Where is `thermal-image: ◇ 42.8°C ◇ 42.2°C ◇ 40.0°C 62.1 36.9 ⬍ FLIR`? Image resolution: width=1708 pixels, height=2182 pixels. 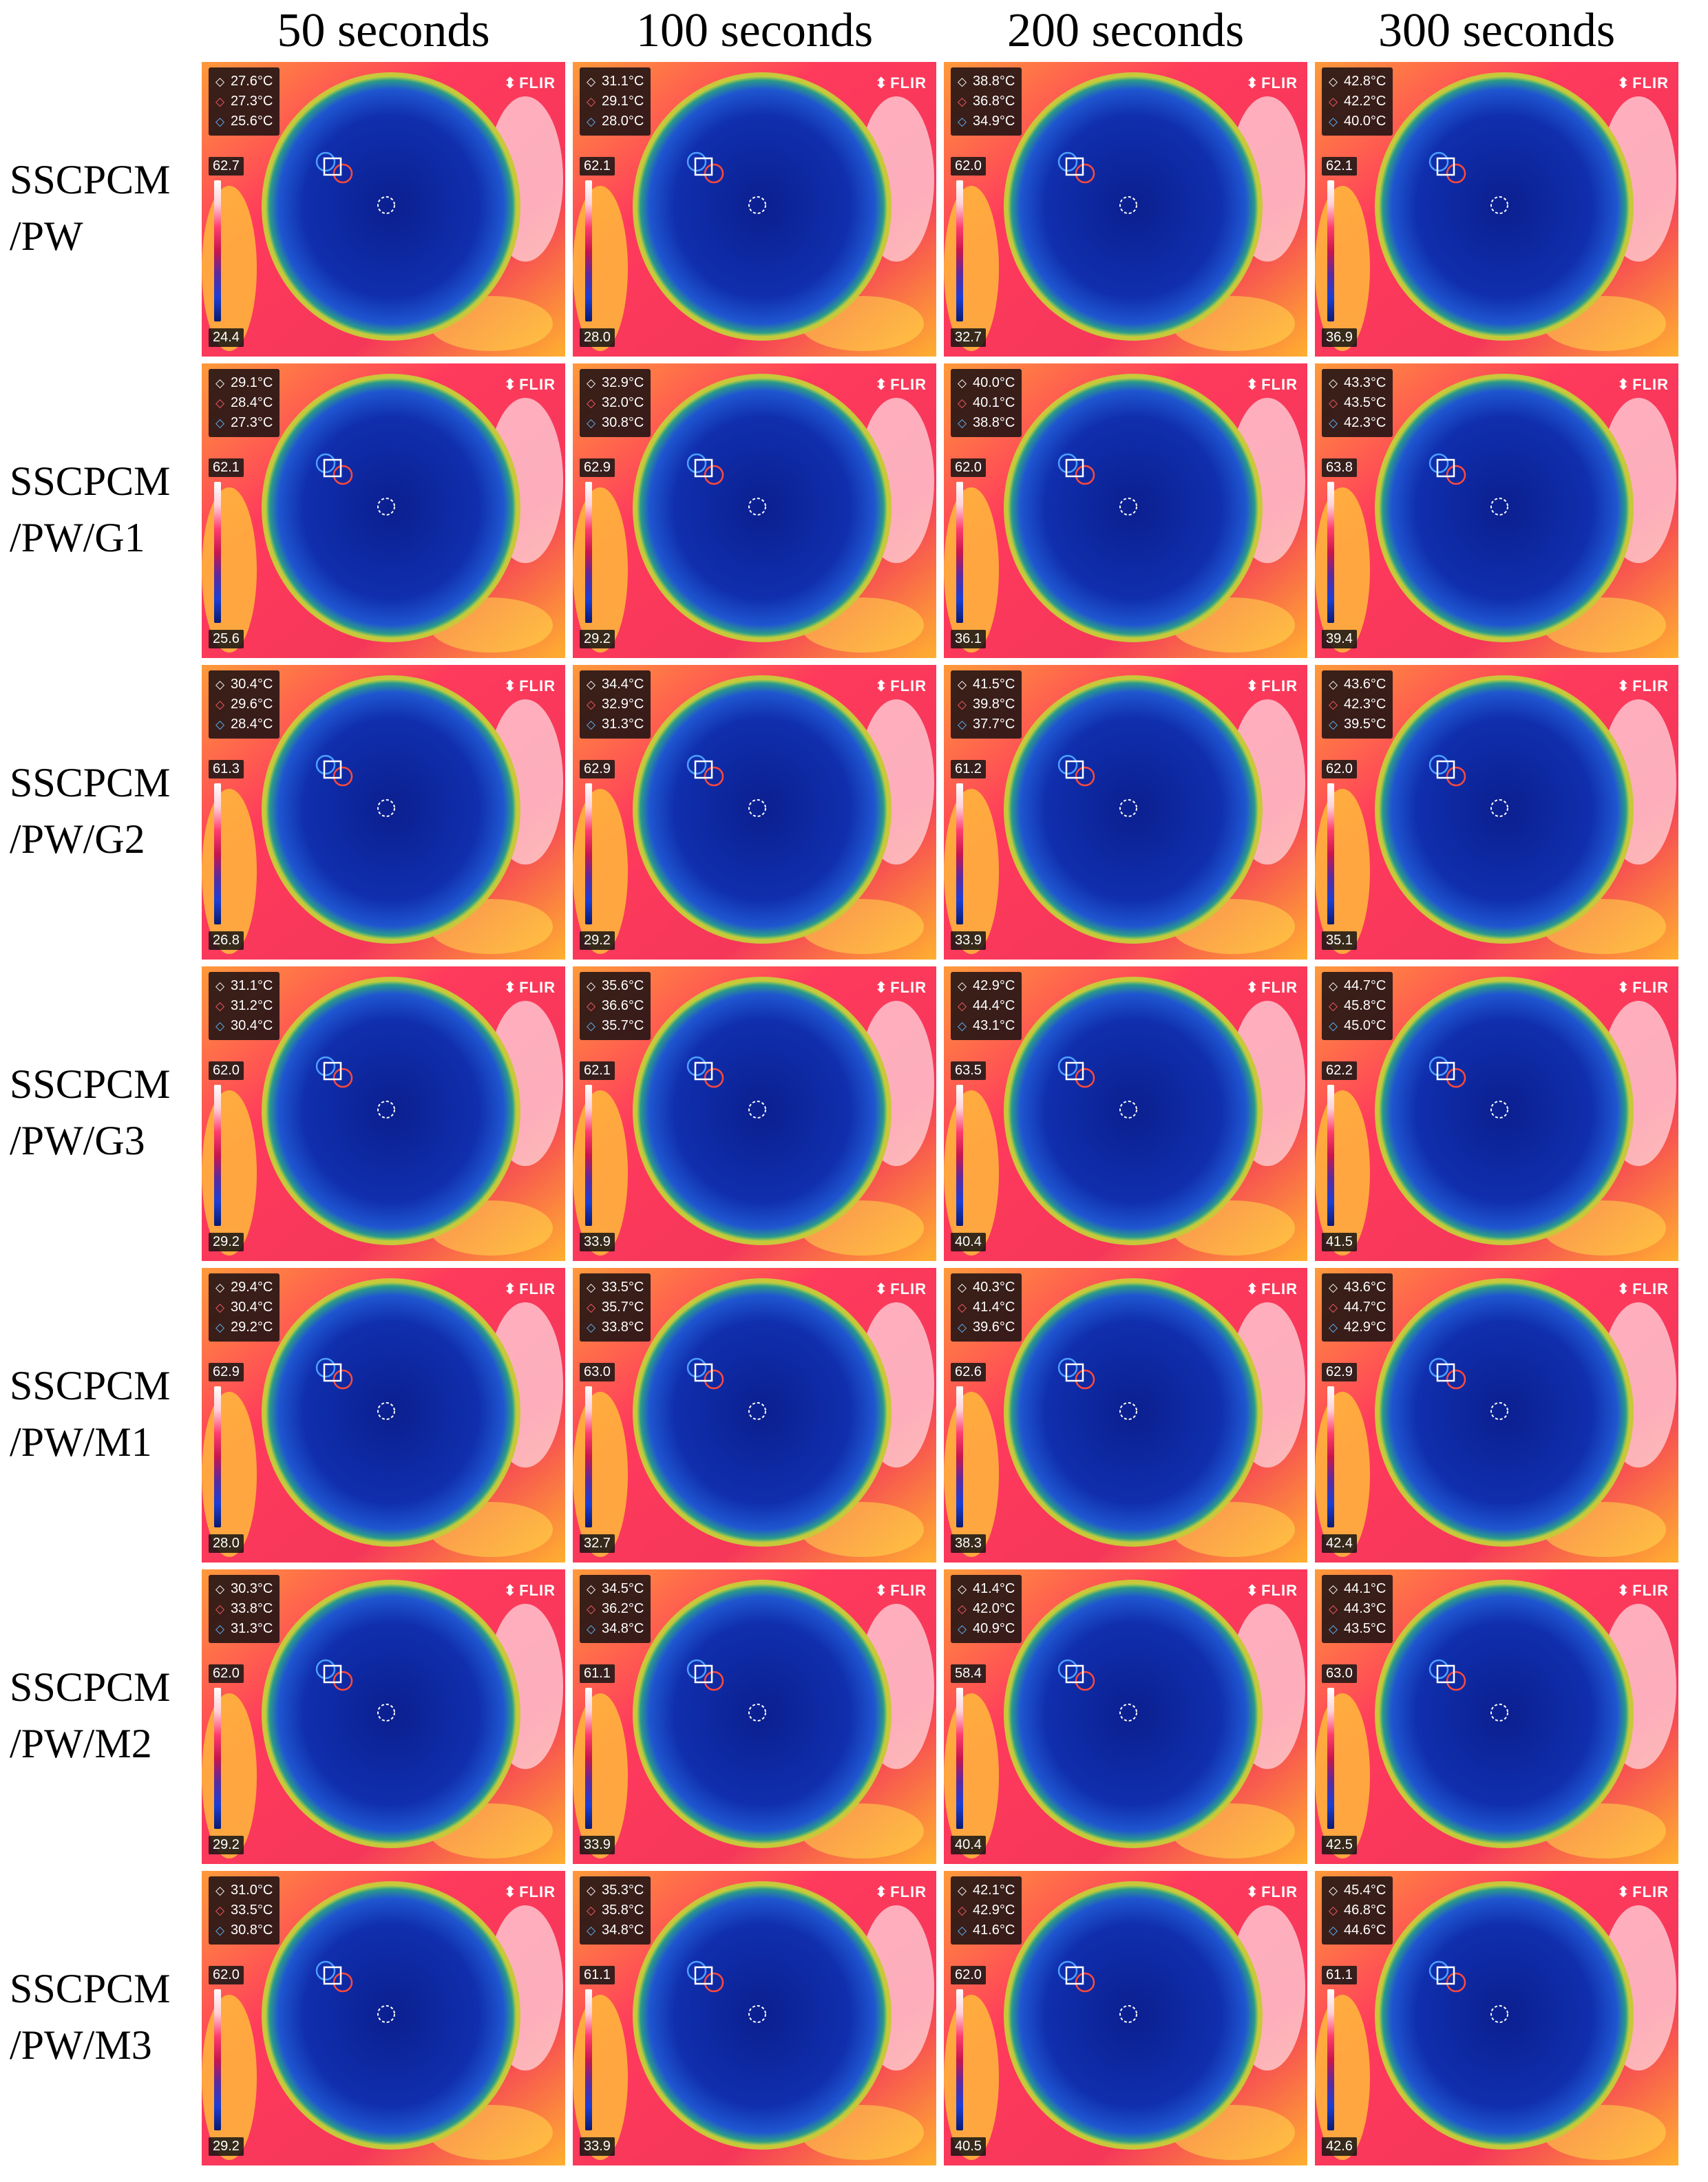
thermal-image: ◇ 42.8°C ◇ 42.2°C ◇ 40.0°C 62.1 36.9 ⬍ FLIR is located at coordinates (1496, 209).